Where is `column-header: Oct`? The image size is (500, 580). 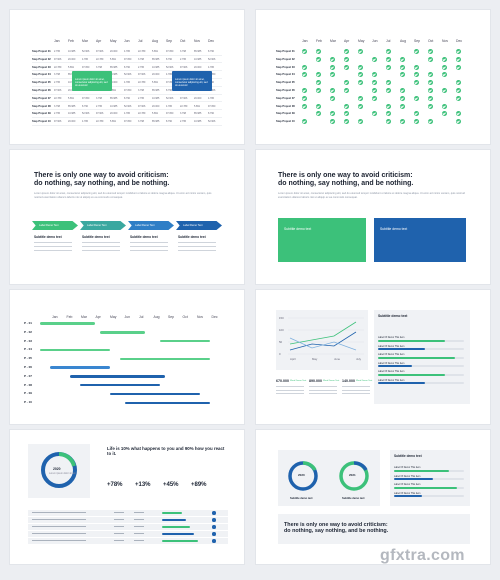
column-header: Oct is located at coordinates (185, 317).